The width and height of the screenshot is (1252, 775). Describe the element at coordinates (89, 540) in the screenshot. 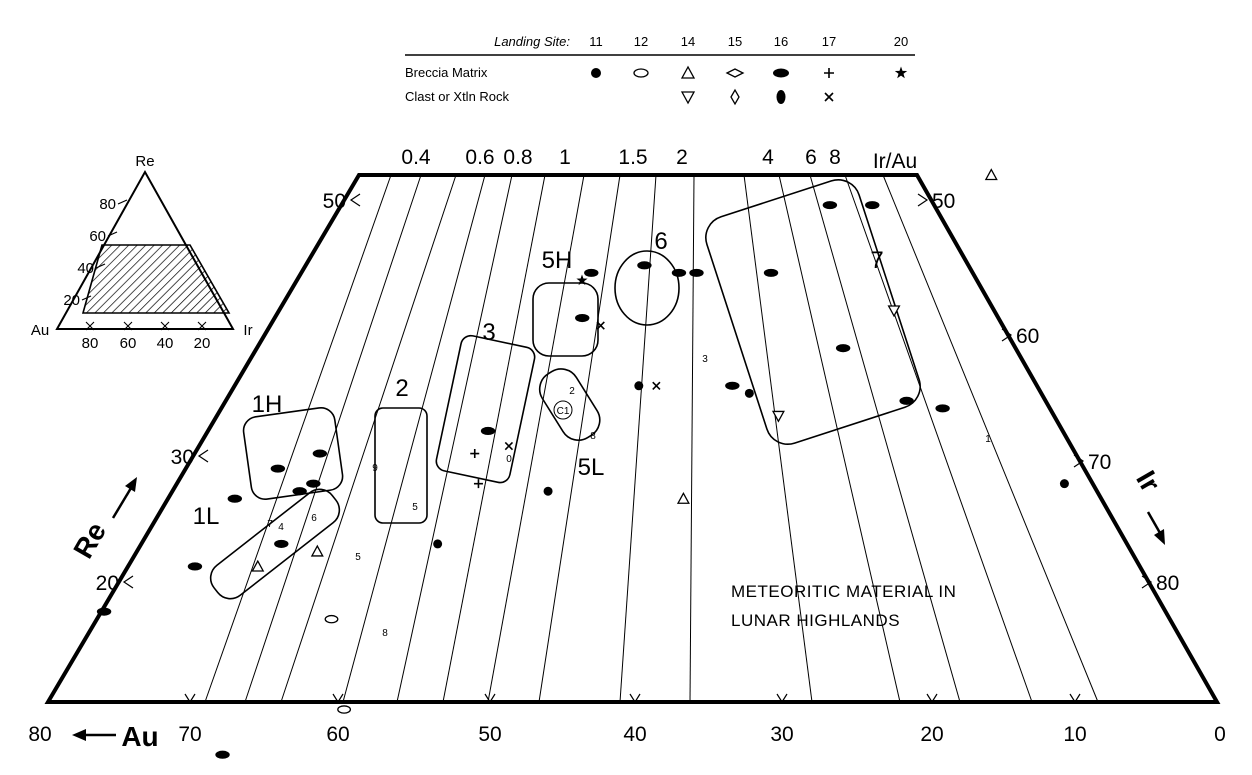

I see `re-axis-label: Re` at that location.